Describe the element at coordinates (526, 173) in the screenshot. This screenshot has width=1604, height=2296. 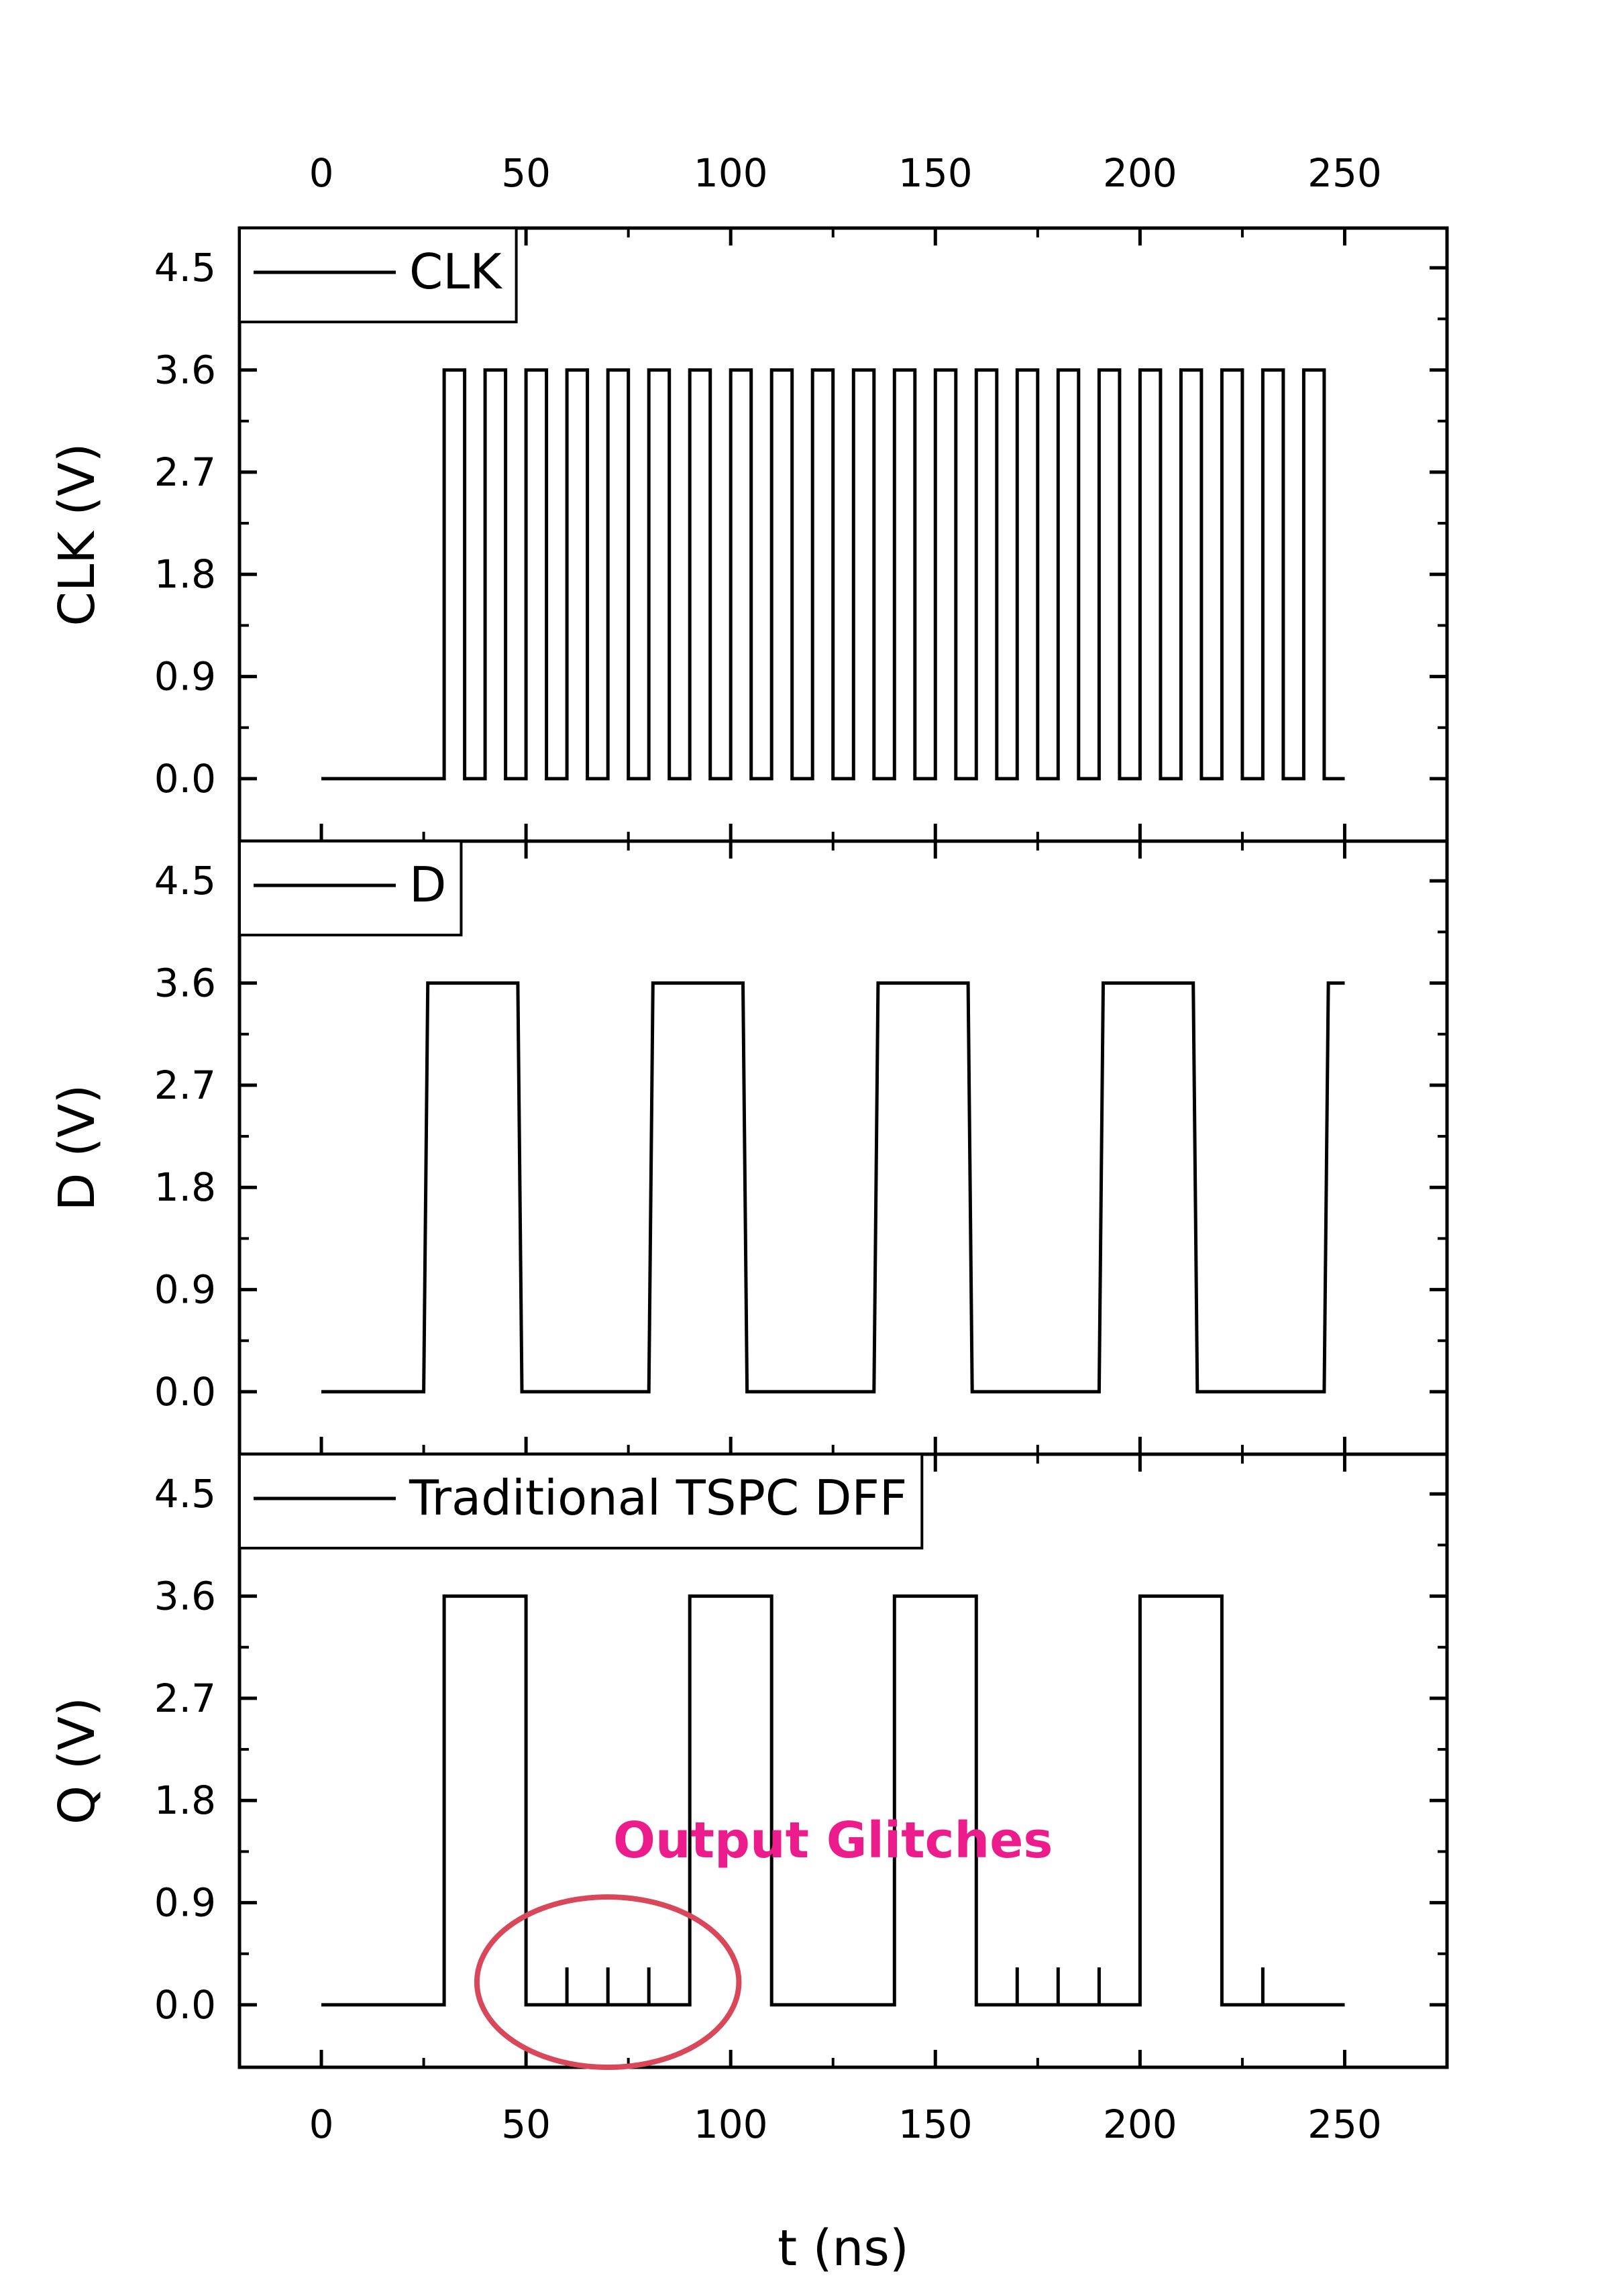
I see `x-tick-label-top: 50` at that location.